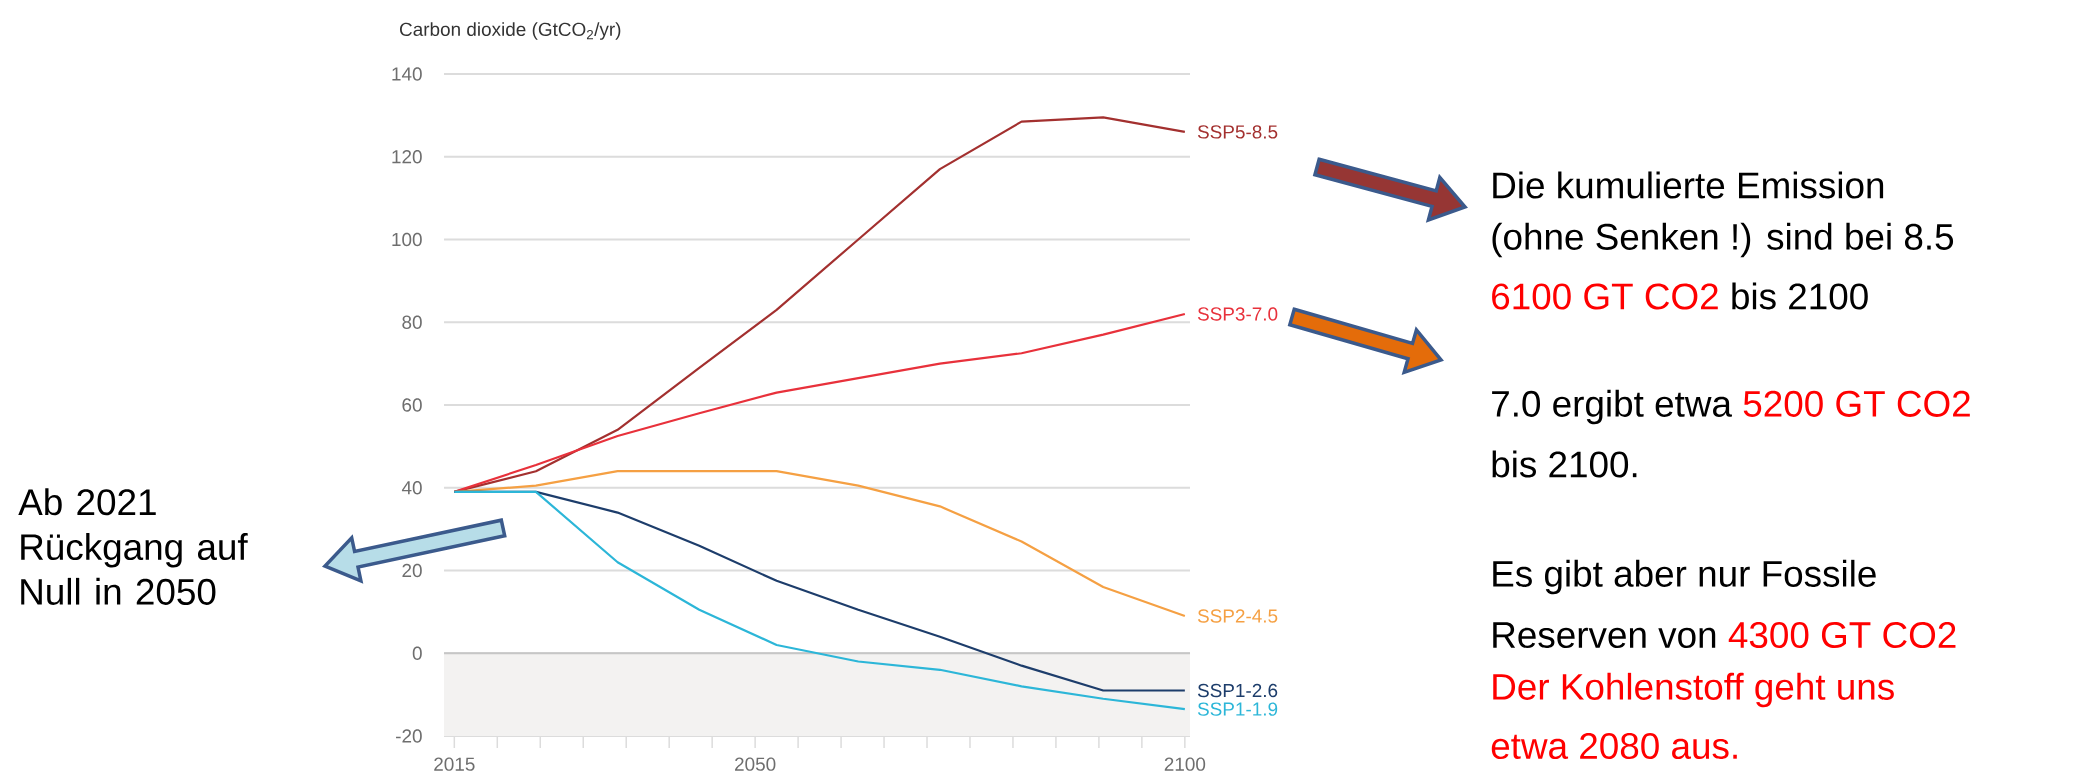 This screenshot has height=782, width=2082. What do you see at coordinates (1856, 403) in the screenshot?
I see `text: 5200 GT CO2` at bounding box center [1856, 403].